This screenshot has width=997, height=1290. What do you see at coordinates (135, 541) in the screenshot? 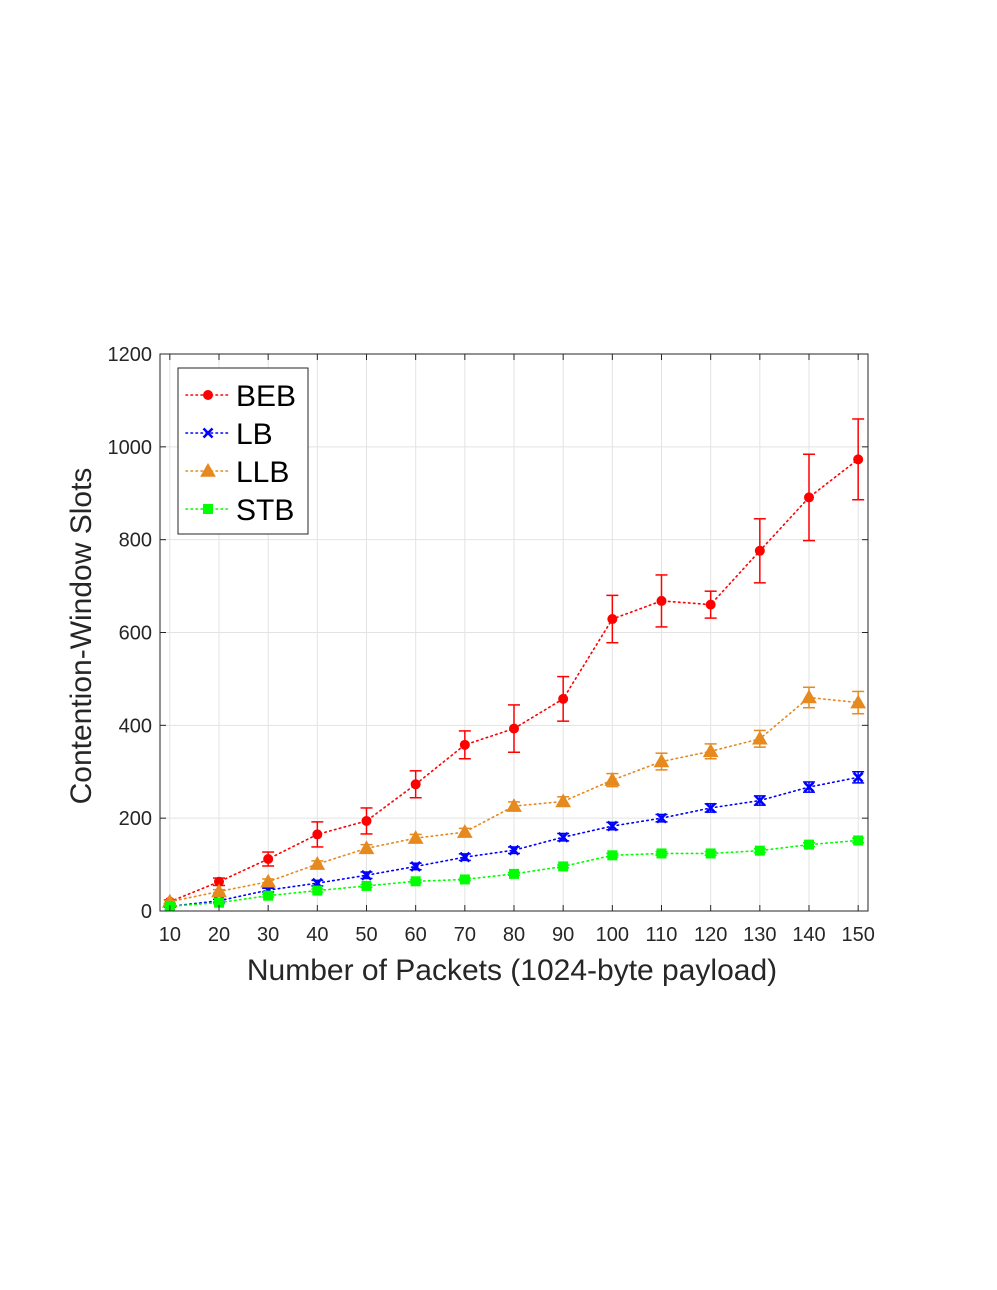
I see `y-tick-label: 800` at bounding box center [135, 541].